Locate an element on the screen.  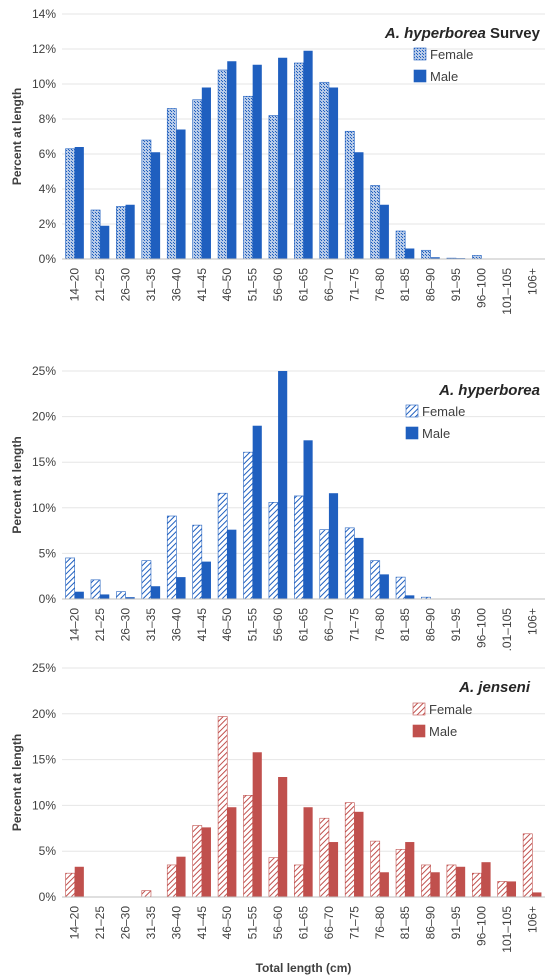
x-tick-label: 81–85 is located at coordinates (405, 285).